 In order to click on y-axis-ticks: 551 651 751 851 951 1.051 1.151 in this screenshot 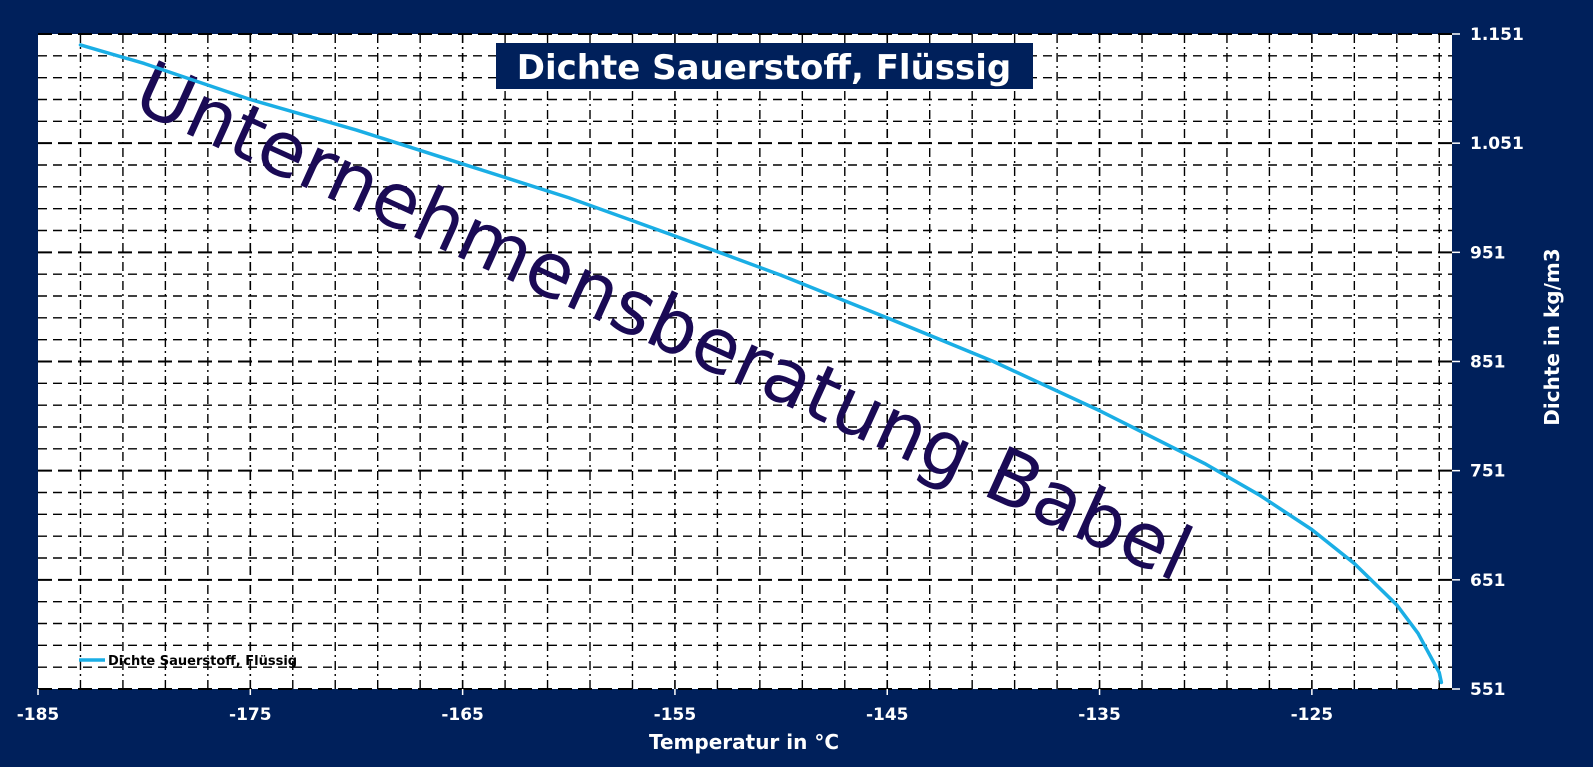, I will do `click(1488, 362)`.